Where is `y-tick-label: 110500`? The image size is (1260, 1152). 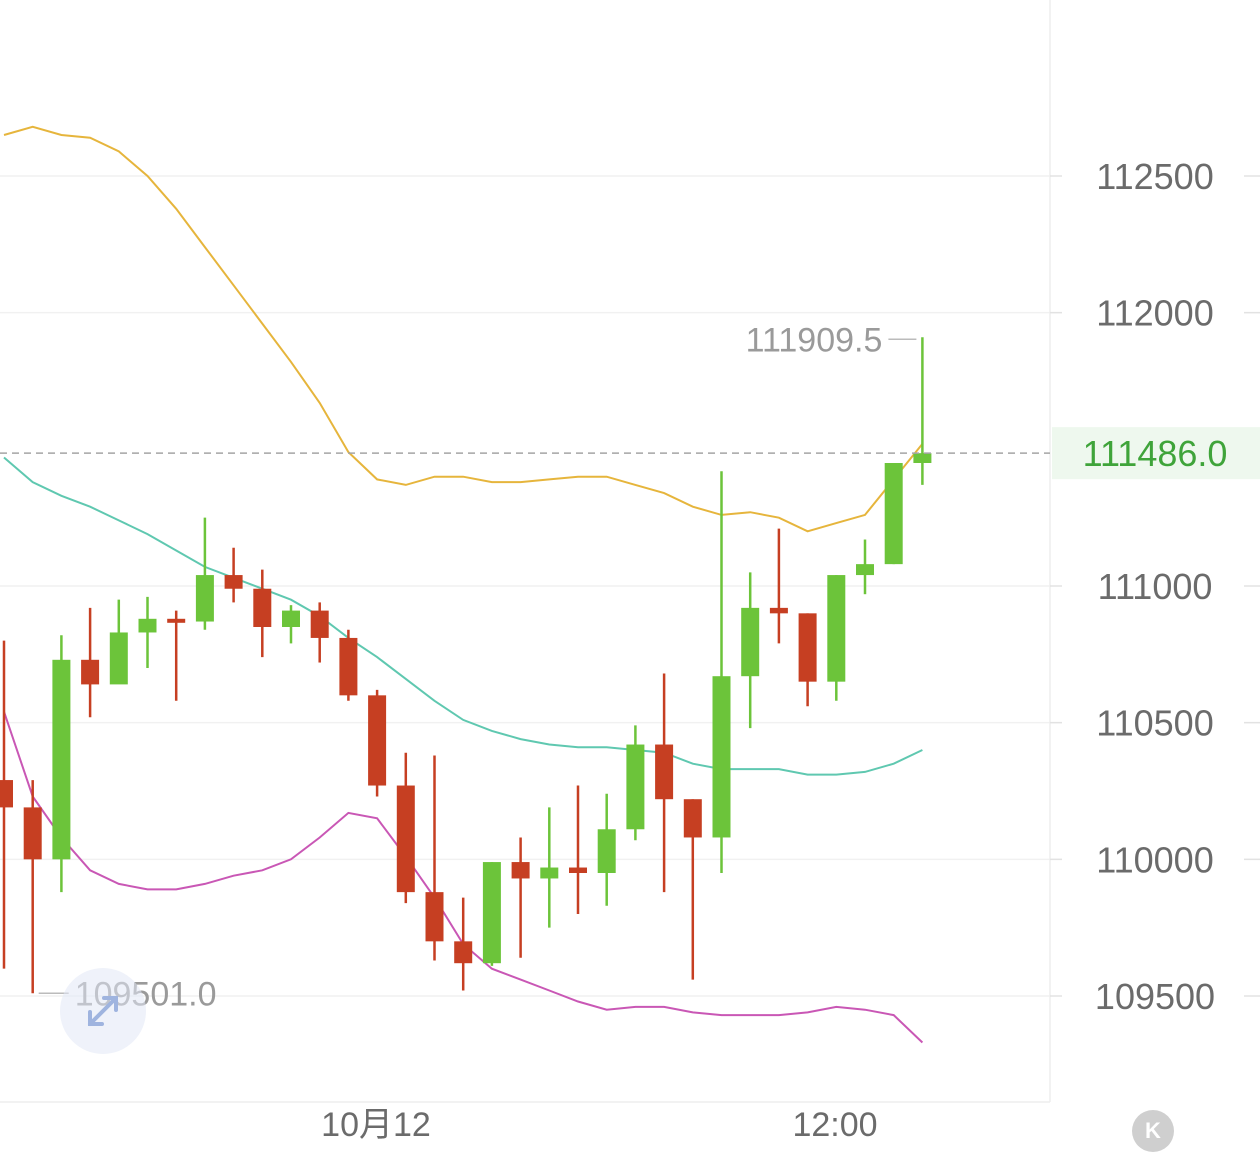
y-tick-label: 110500 is located at coordinates (1154, 723).